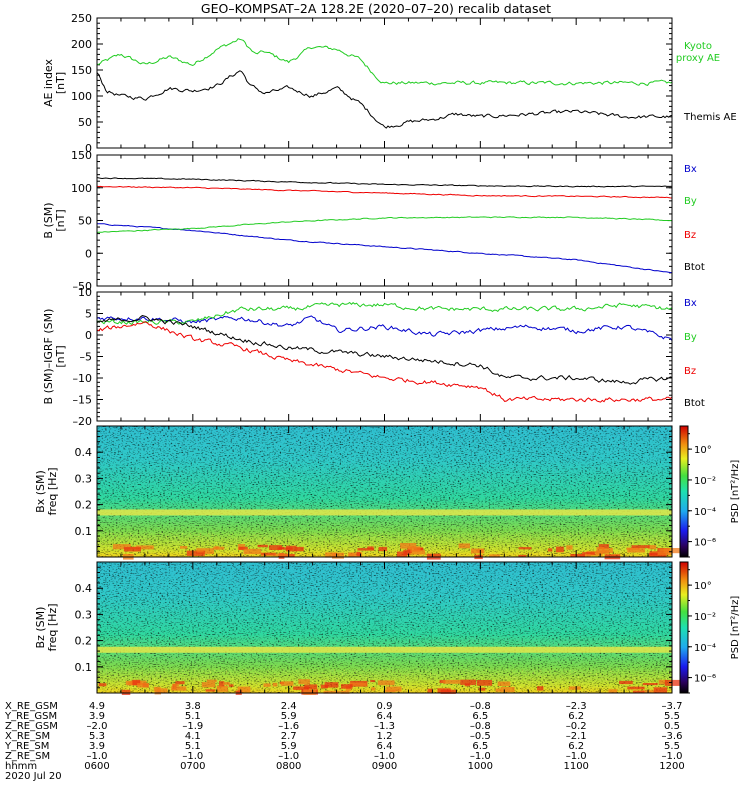 Image resolution: width=750 pixels, height=800 pixels. I want to click on x-row-value: –1.6, so click(288, 726).